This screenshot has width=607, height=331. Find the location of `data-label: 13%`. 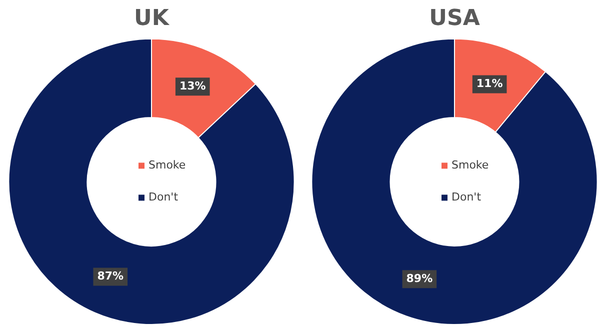

data-label: 13% is located at coordinates (192, 86).